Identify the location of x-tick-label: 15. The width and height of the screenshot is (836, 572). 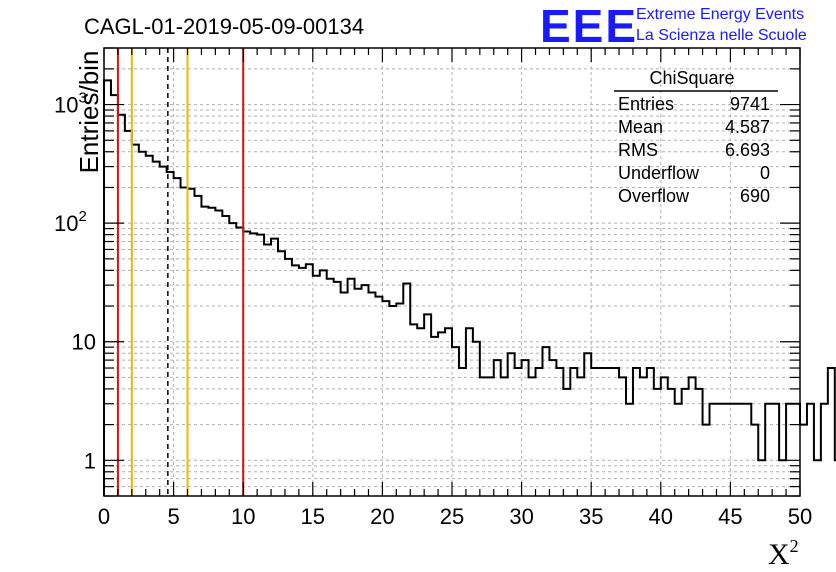
(313, 516).